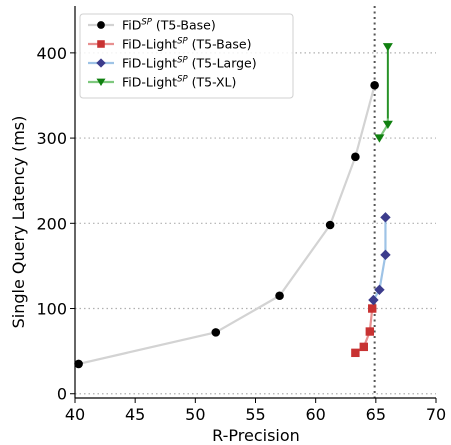 The image size is (451, 445). What do you see at coordinates (255, 414) in the screenshot?
I see `x-tick-label-3: 55` at bounding box center [255, 414].